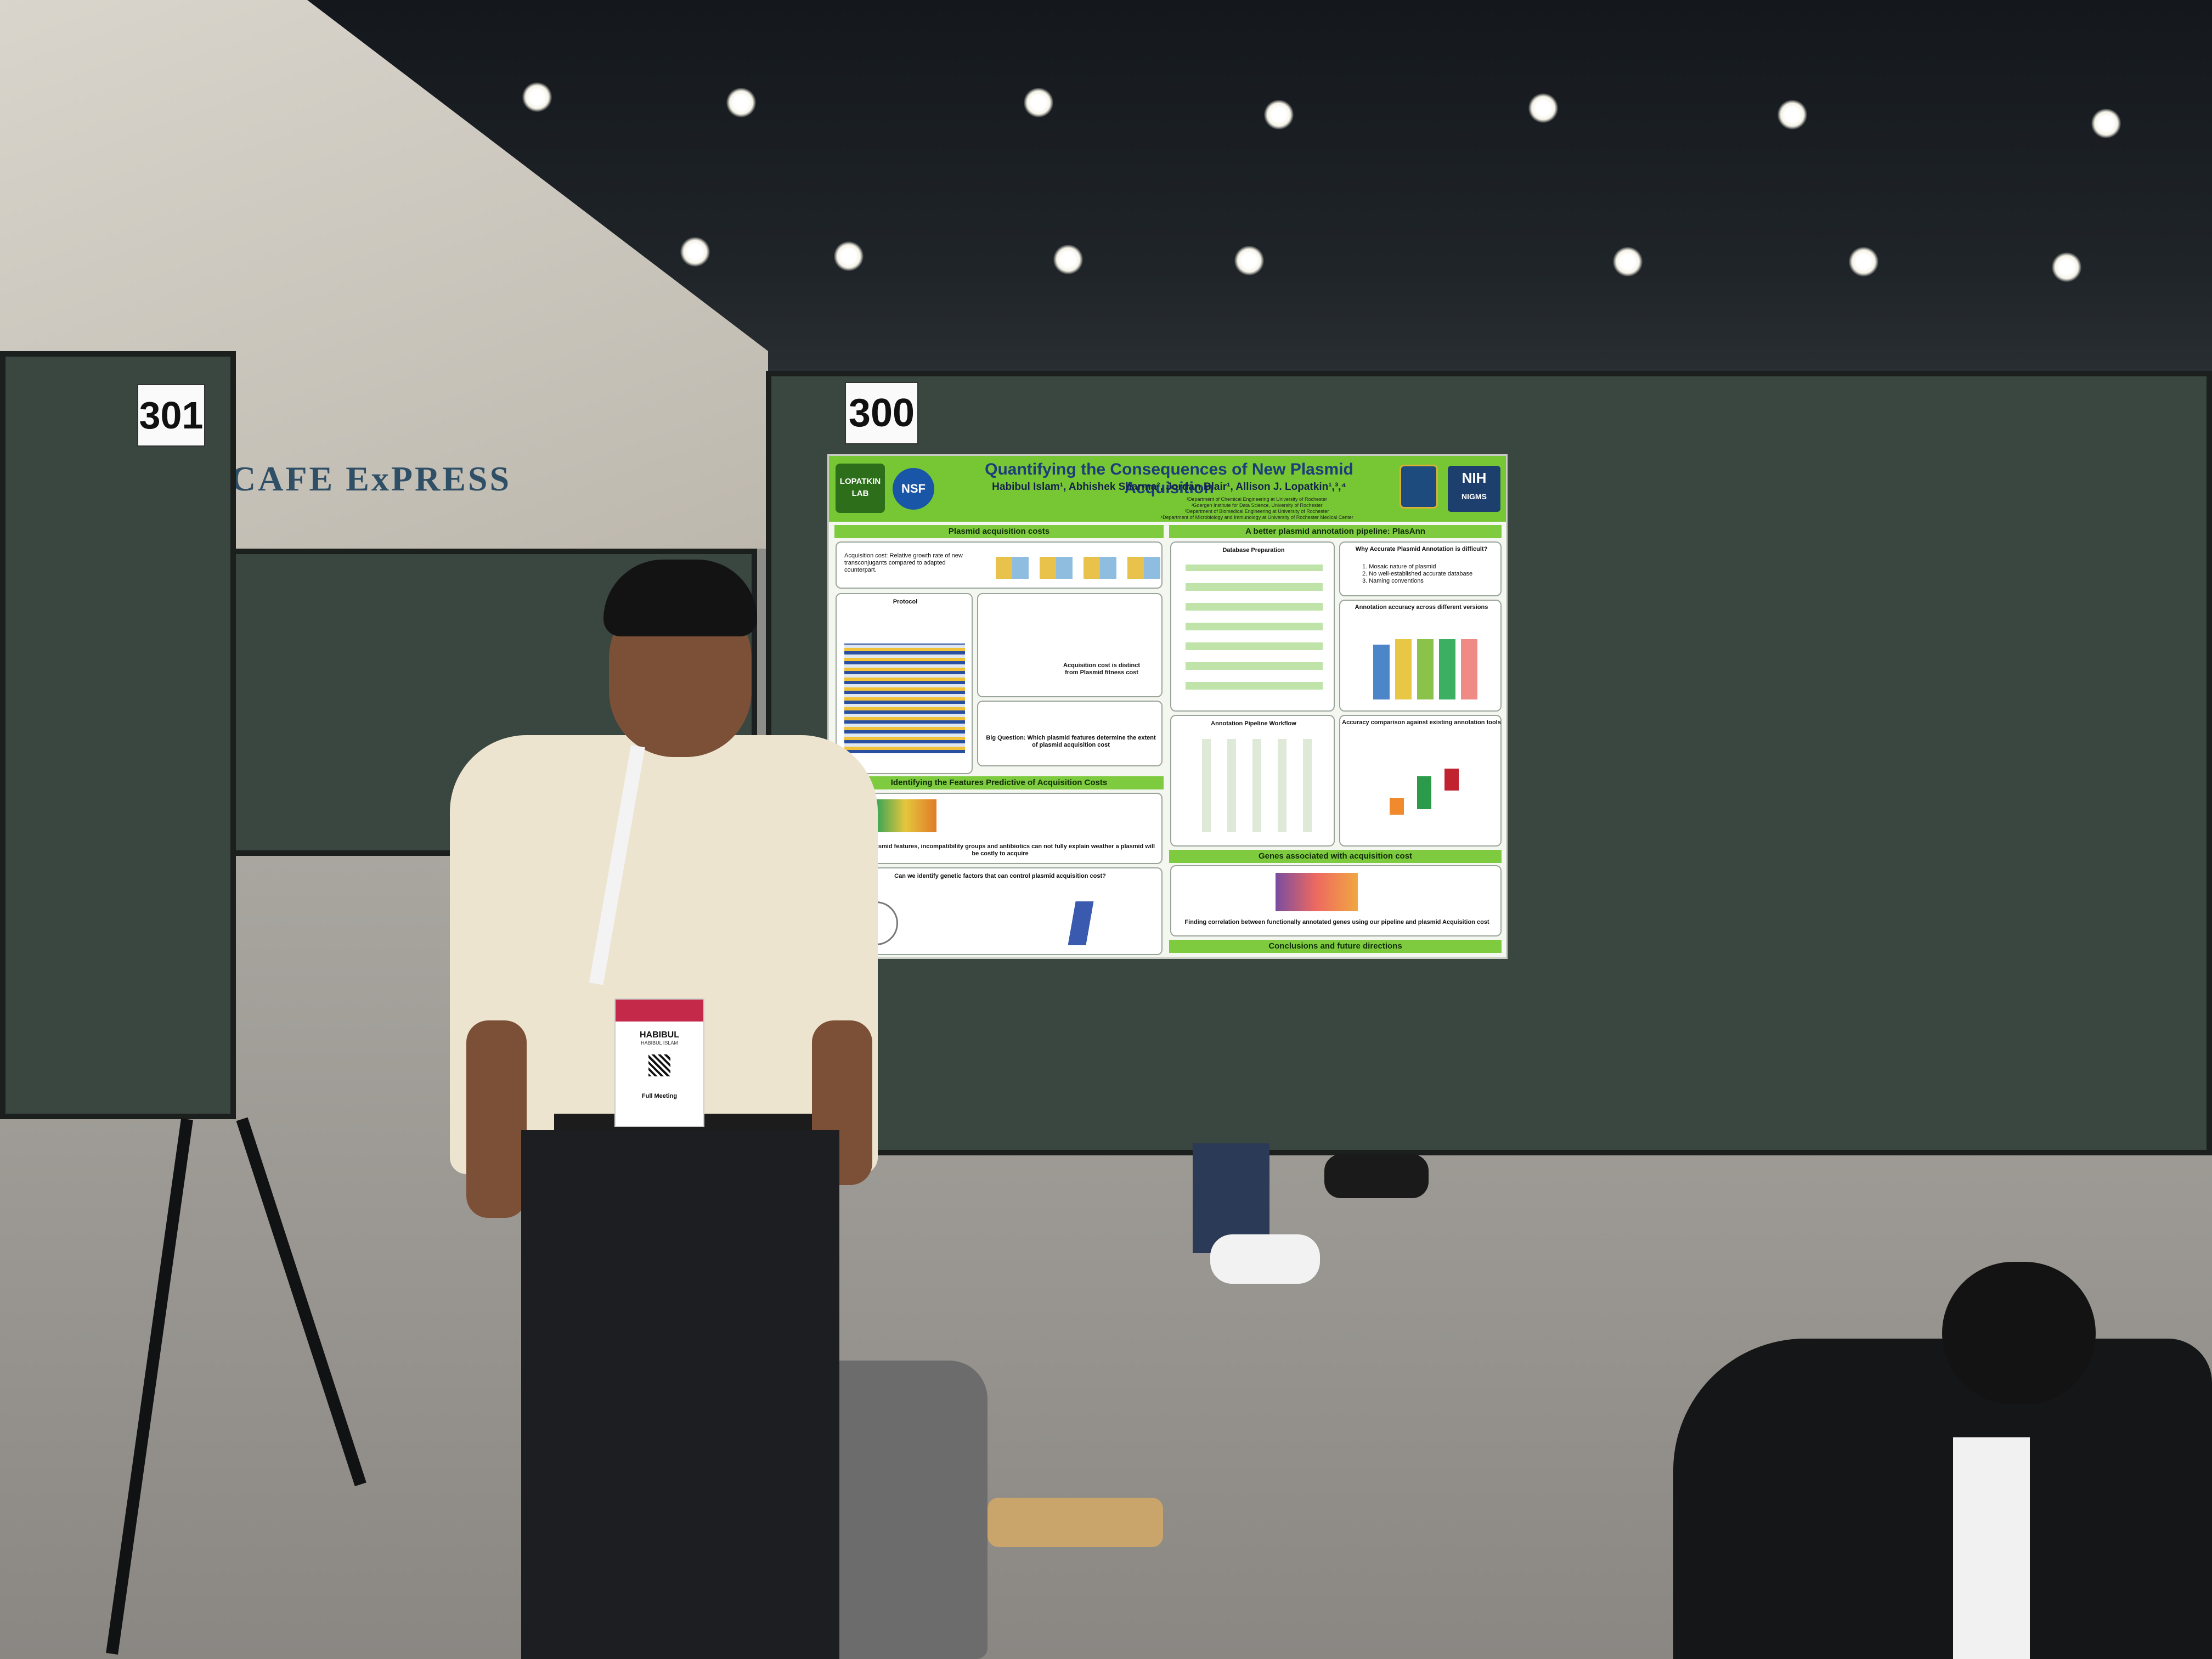 This screenshot has height=1659, width=2212. Describe the element at coordinates (1075, 1523) in the screenshot. I see `poster-tube` at that location.